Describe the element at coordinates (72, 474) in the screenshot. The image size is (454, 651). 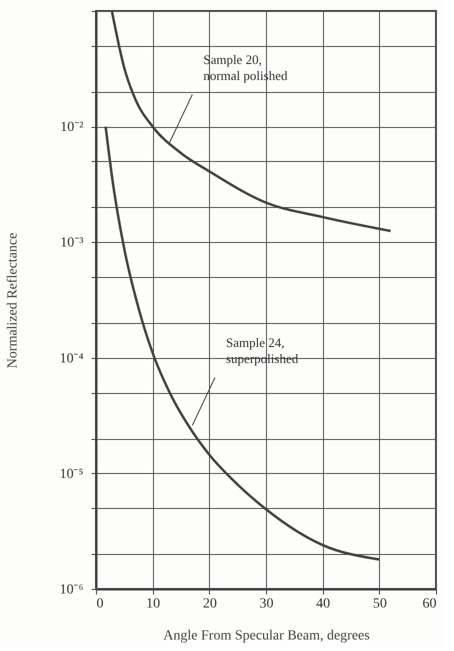
I see `y-tick-label: 10⁻⁵` at that location.